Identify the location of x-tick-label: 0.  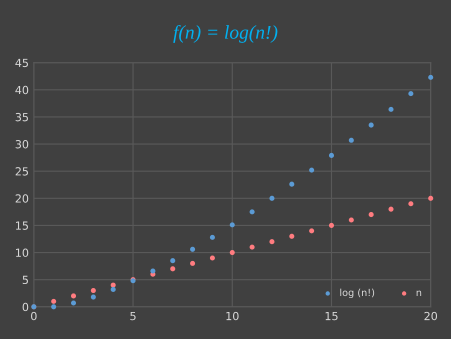
(34, 316).